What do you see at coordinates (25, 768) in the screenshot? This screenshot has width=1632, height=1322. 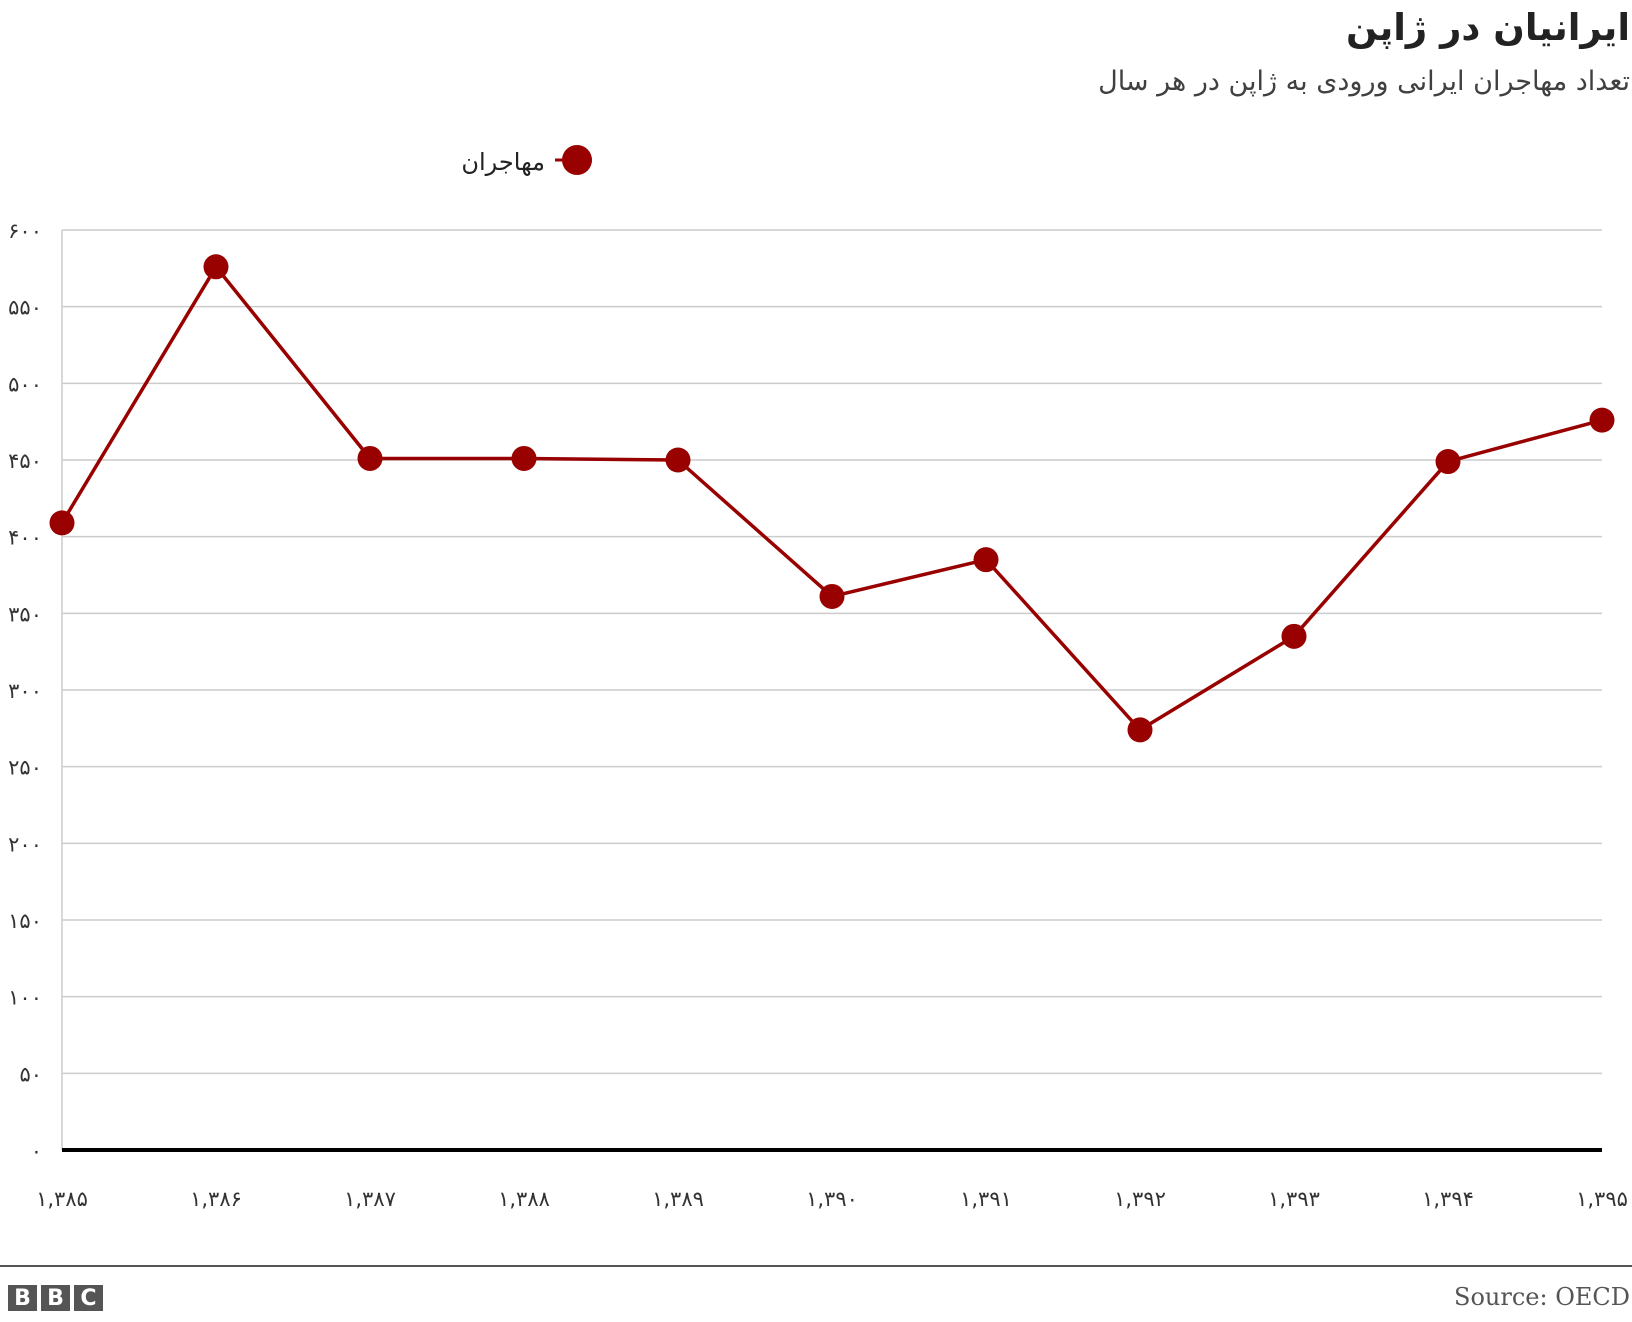 I see `y-tick-label: ۲۵۰` at bounding box center [25, 768].